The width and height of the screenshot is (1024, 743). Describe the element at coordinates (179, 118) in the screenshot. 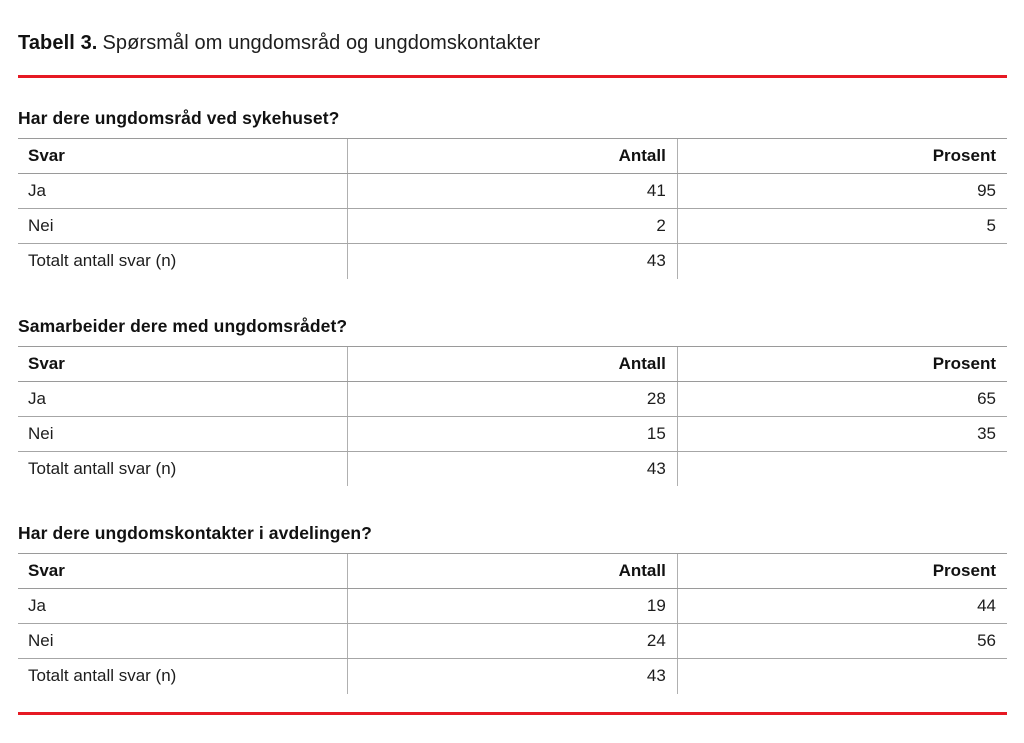

I see `table-question-heading: Har dere ungdomsråd ved sykehuset?` at that location.